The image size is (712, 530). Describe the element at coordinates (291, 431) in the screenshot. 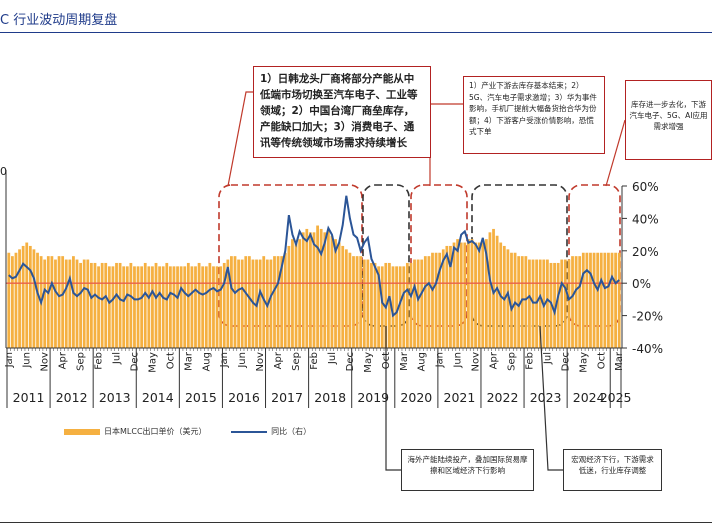

I see `legend-label-line: 同比（右）` at that location.